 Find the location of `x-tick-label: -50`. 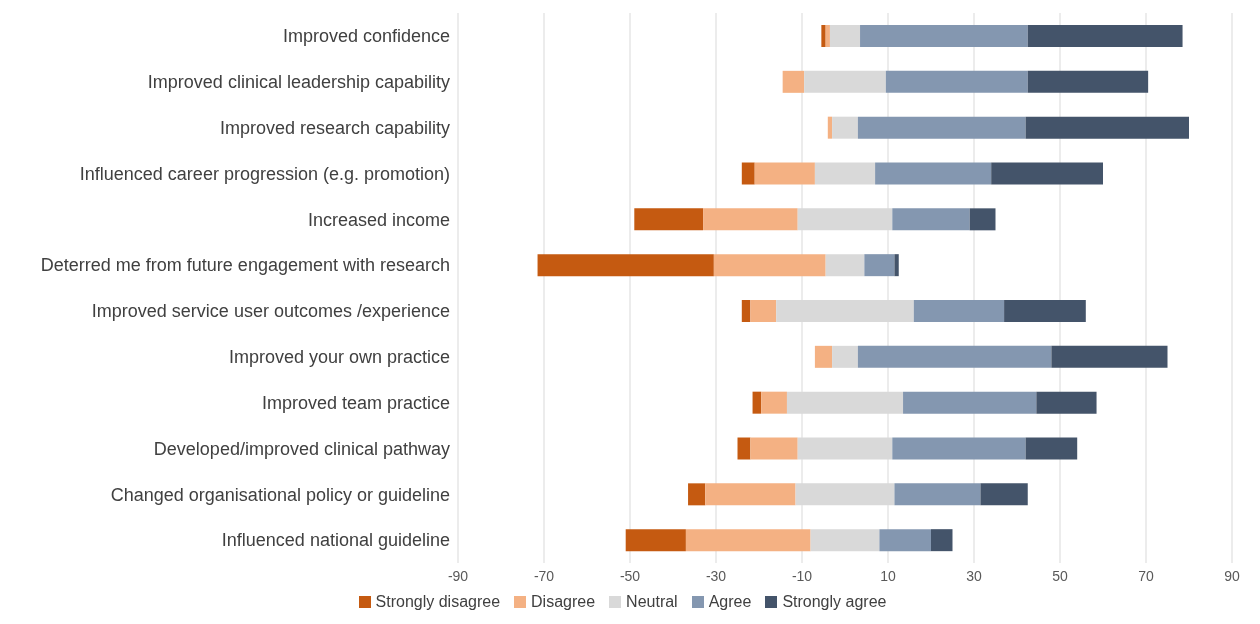

x-tick-label: -50 is located at coordinates (630, 575).